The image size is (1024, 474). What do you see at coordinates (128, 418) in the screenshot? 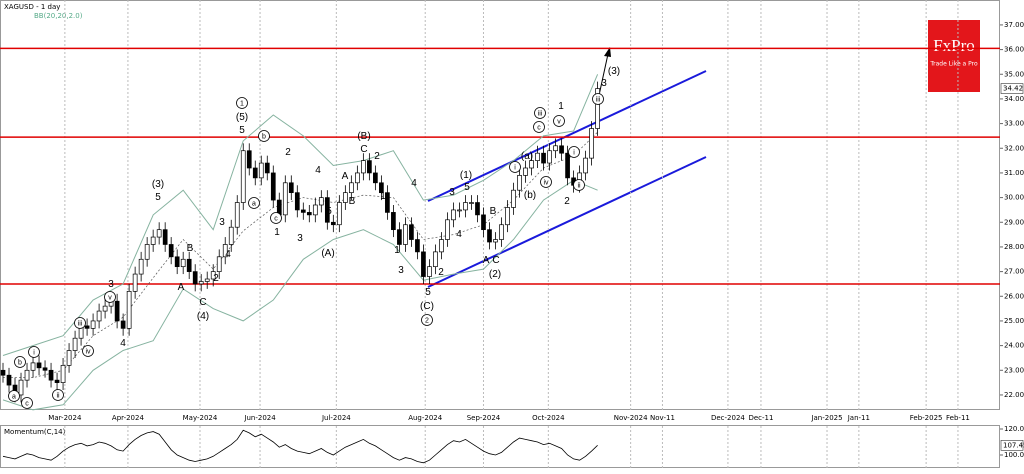
I see `x-tick-label: Apr-2024` at bounding box center [128, 418].